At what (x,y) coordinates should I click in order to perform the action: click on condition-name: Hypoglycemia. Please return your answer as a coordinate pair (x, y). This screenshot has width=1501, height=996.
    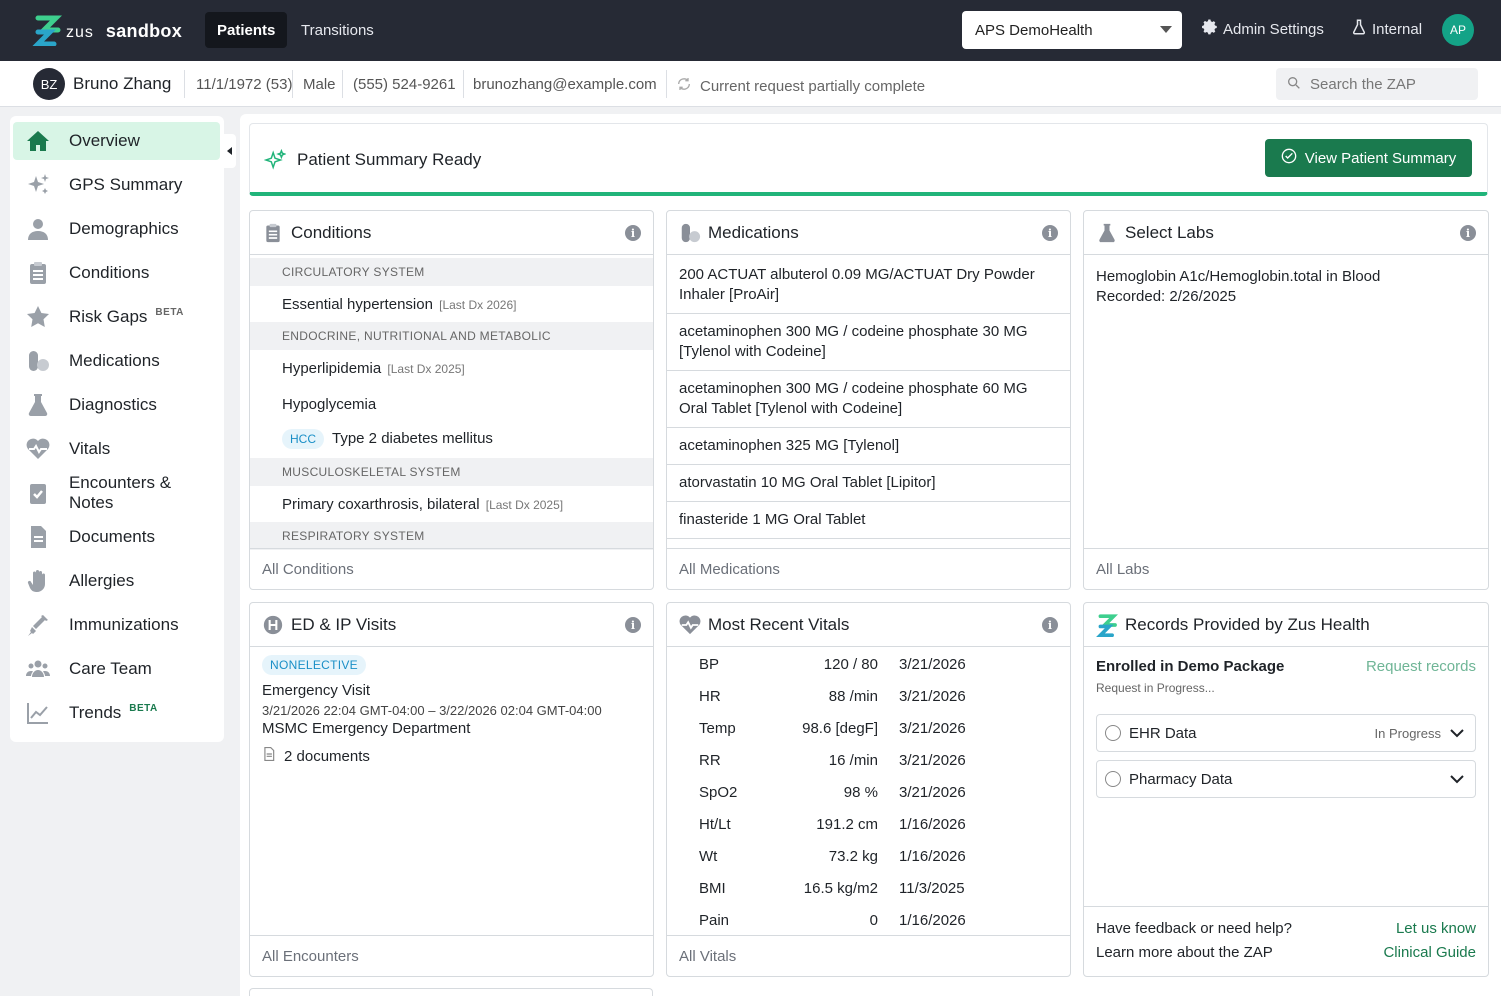
    Looking at the image, I should click on (329, 404).